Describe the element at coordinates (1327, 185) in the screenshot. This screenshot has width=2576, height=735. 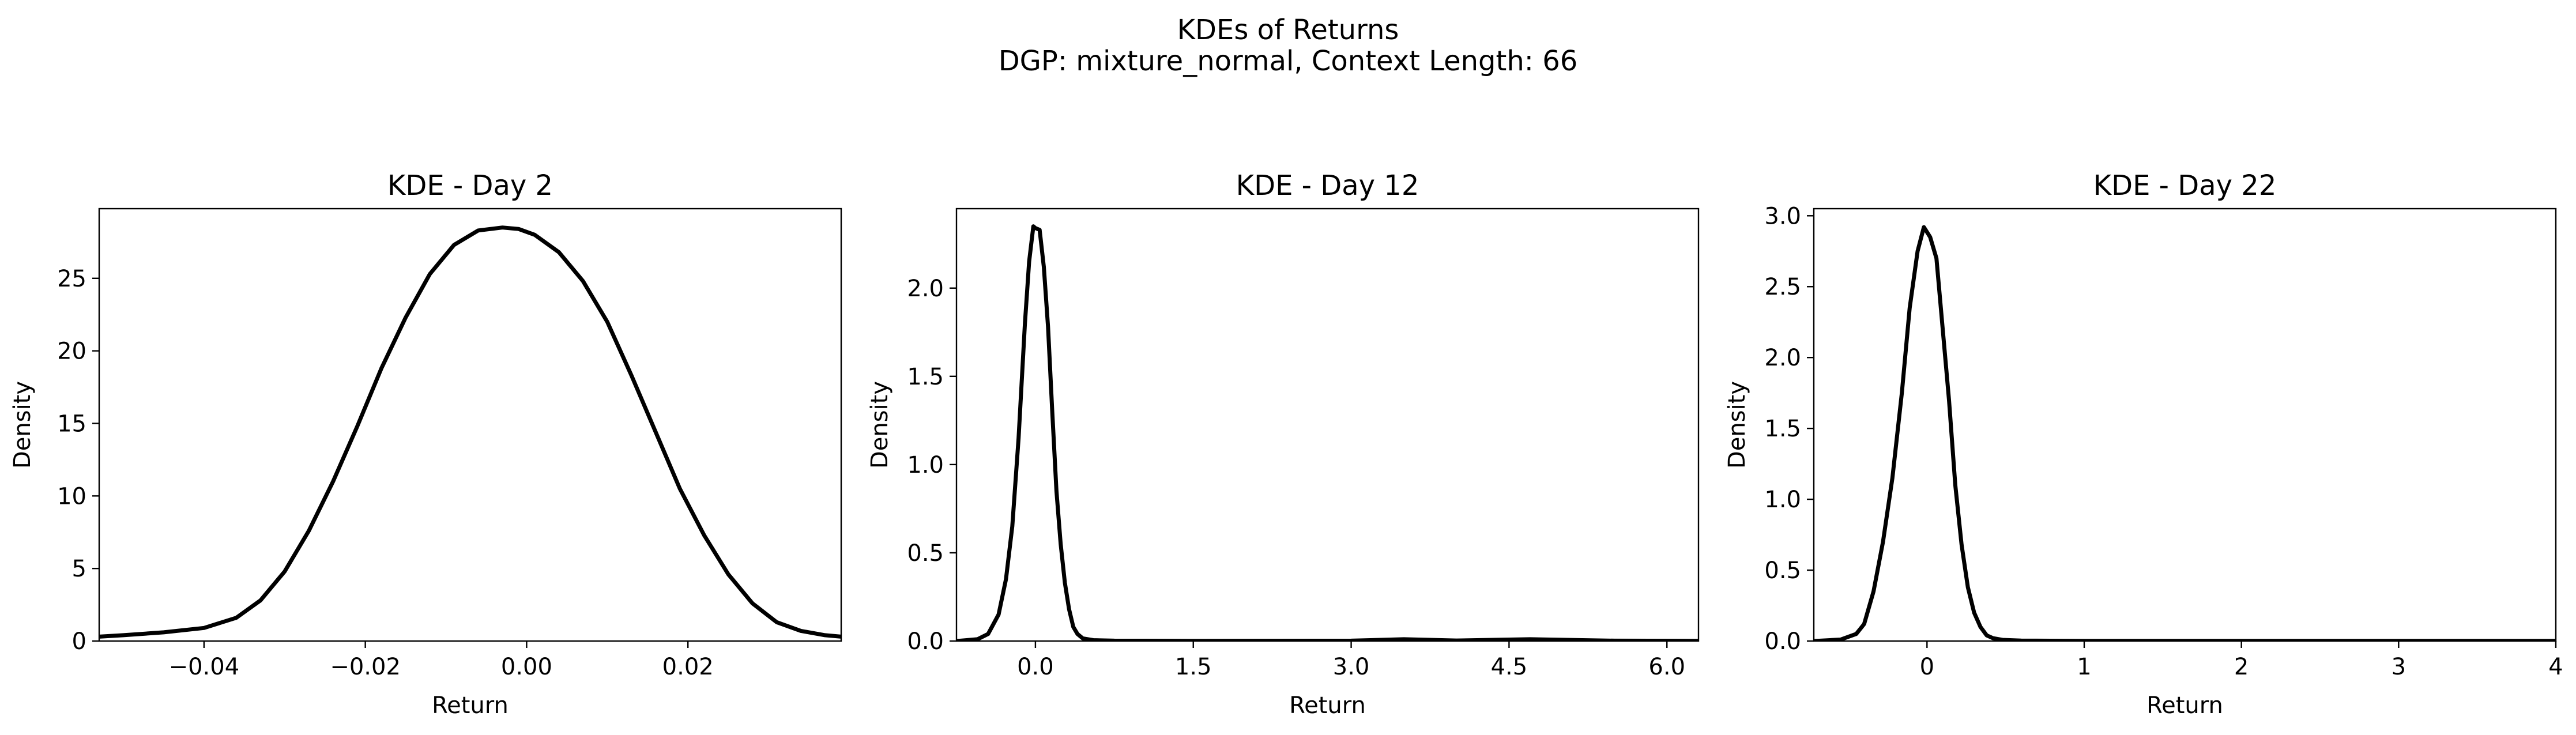
I see `panel-title: KDE - Day 12` at that location.